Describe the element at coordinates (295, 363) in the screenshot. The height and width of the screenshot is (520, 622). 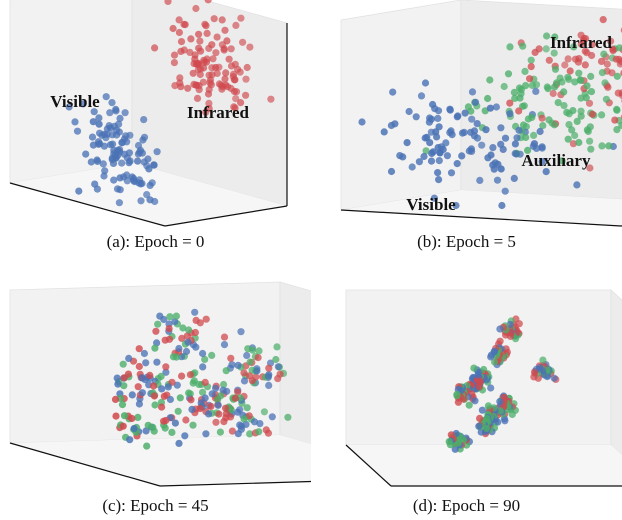
I see `back-pane-right` at that location.